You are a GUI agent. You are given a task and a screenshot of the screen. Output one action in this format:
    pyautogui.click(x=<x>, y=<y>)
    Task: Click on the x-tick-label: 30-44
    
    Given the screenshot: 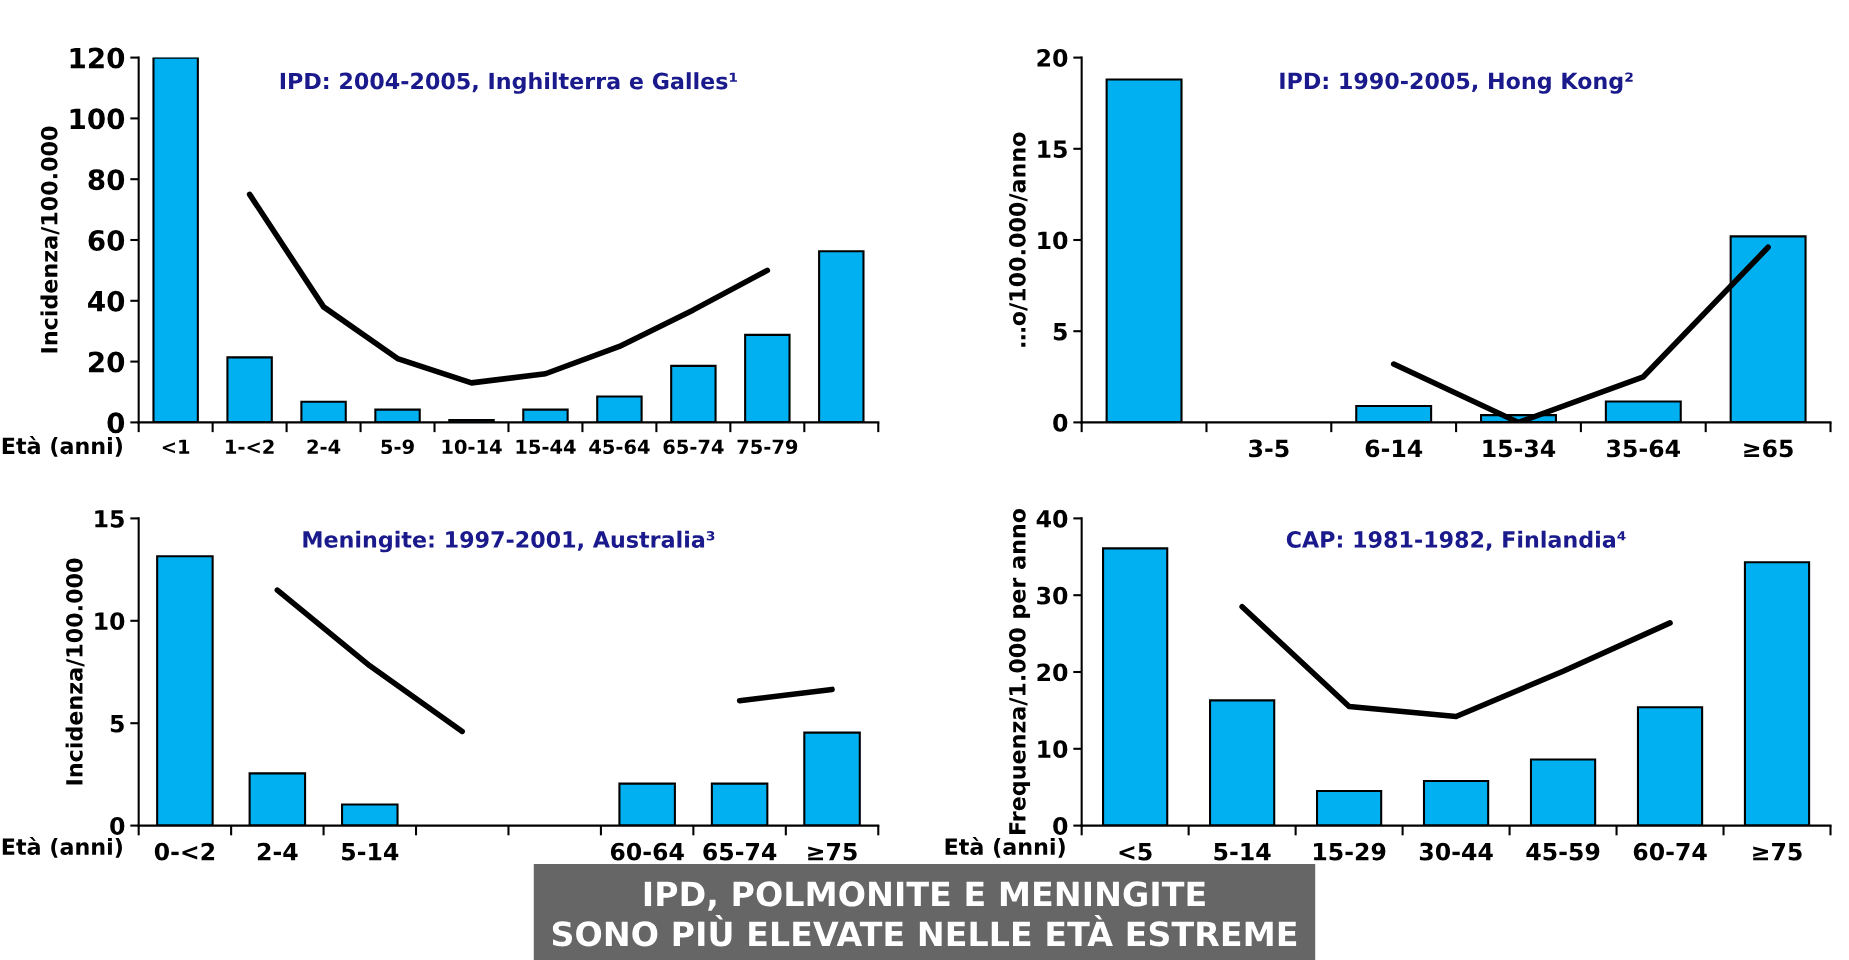 What is the action you would take?
    pyautogui.click(x=1456, y=851)
    